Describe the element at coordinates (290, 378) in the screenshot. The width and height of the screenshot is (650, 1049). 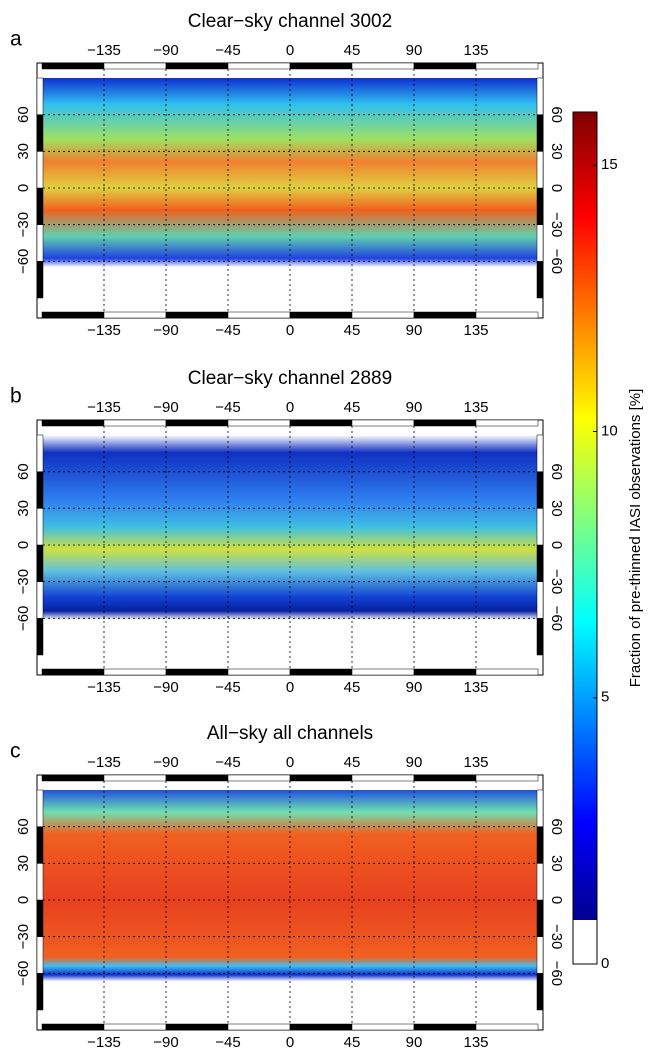
I see `panel-title: Clear−sky channel 2889` at that location.